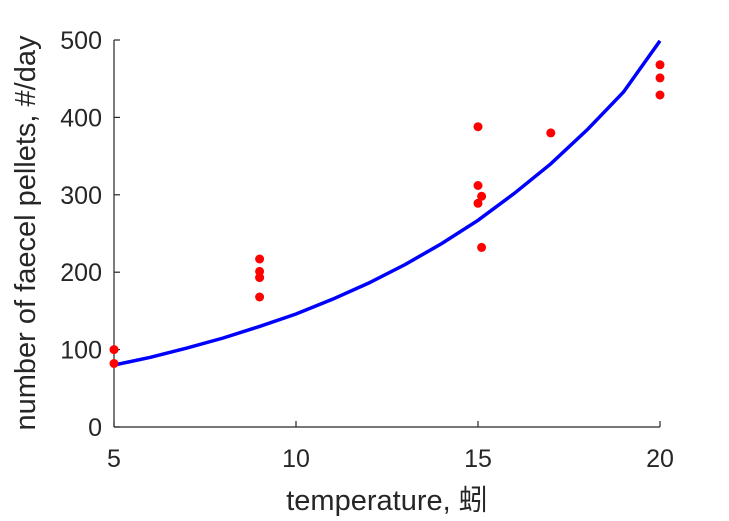 Image resolution: width=729 pixels, height=521 pixels. Describe the element at coordinates (296, 459) in the screenshot. I see `x-tick-label: 10` at that location.